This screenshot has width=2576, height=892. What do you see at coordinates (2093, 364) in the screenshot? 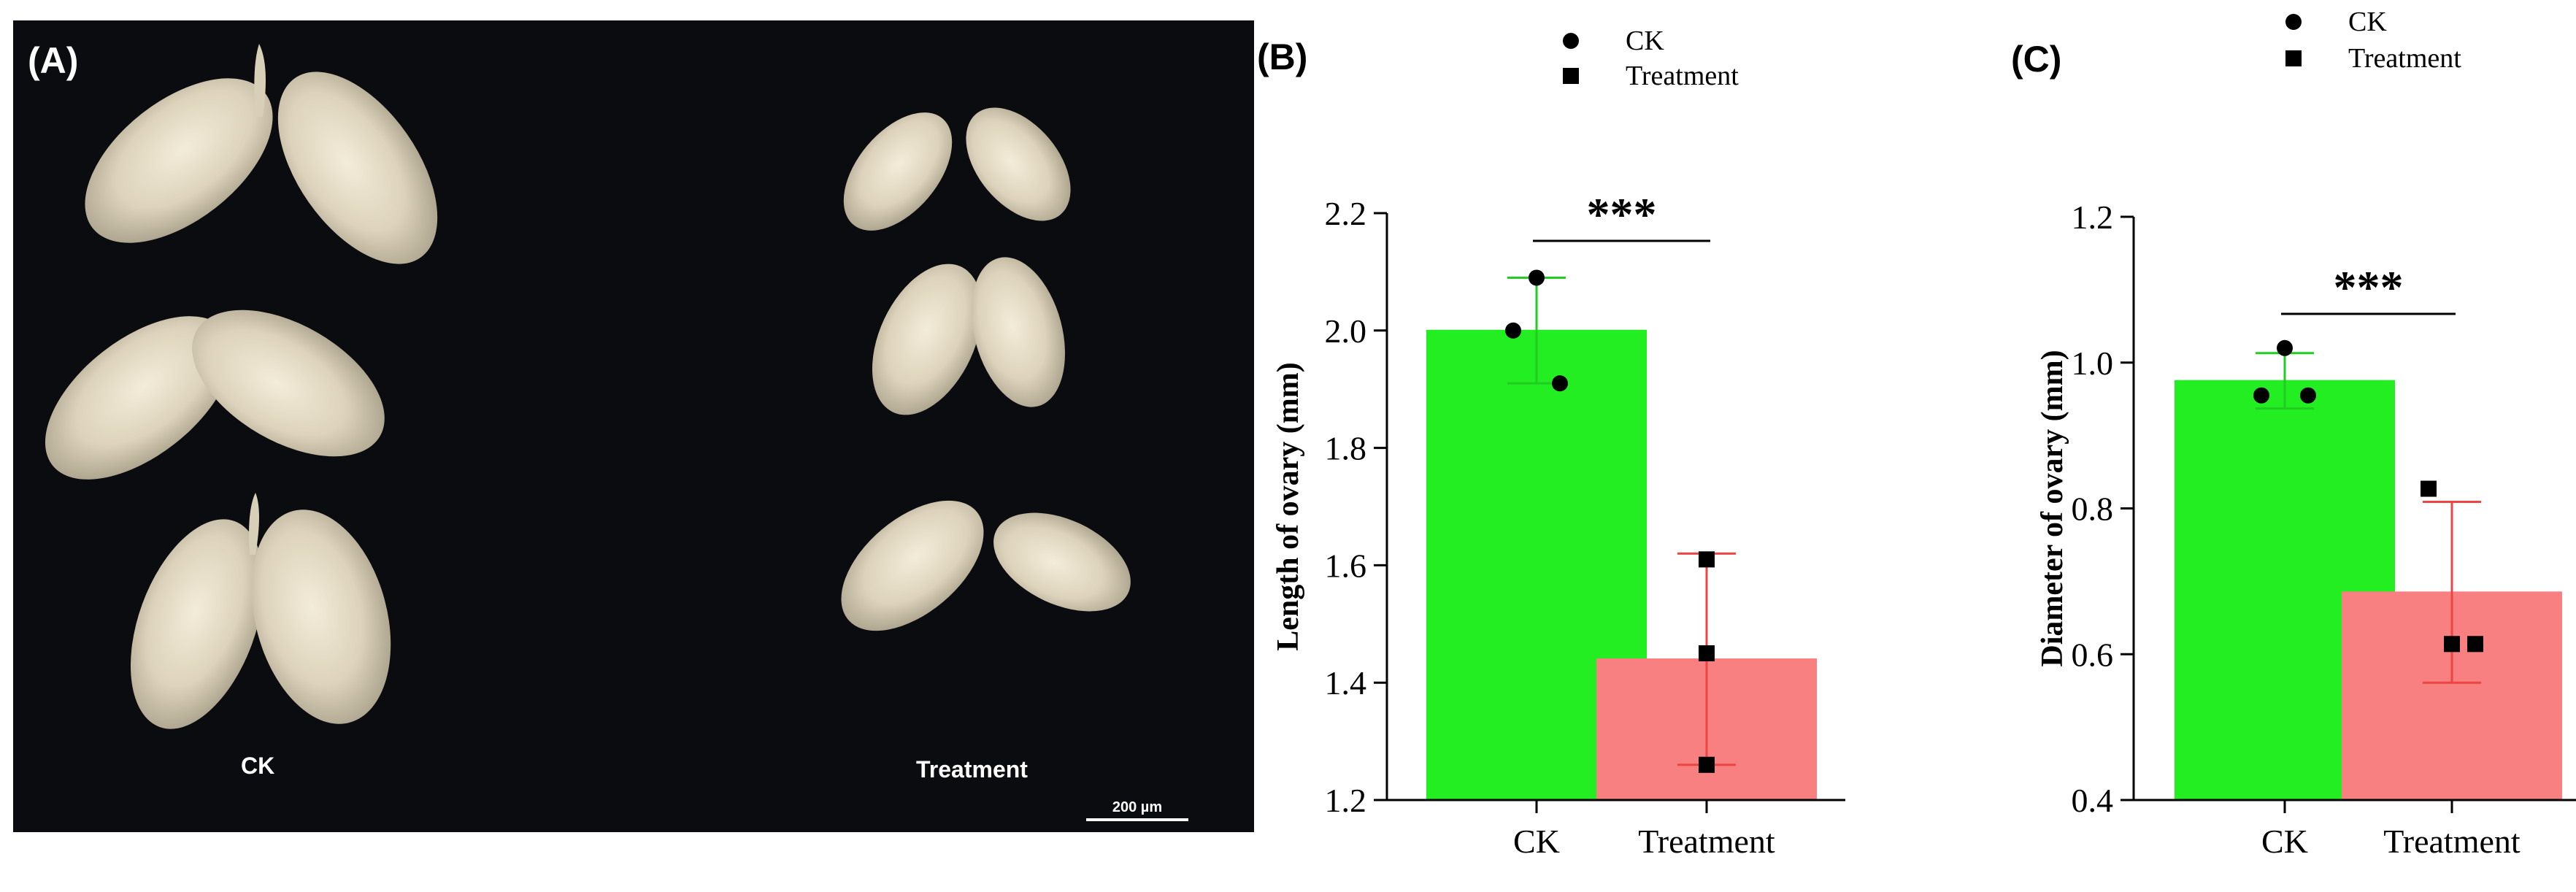
I see `y-tick-label: 1.0` at bounding box center [2093, 364].